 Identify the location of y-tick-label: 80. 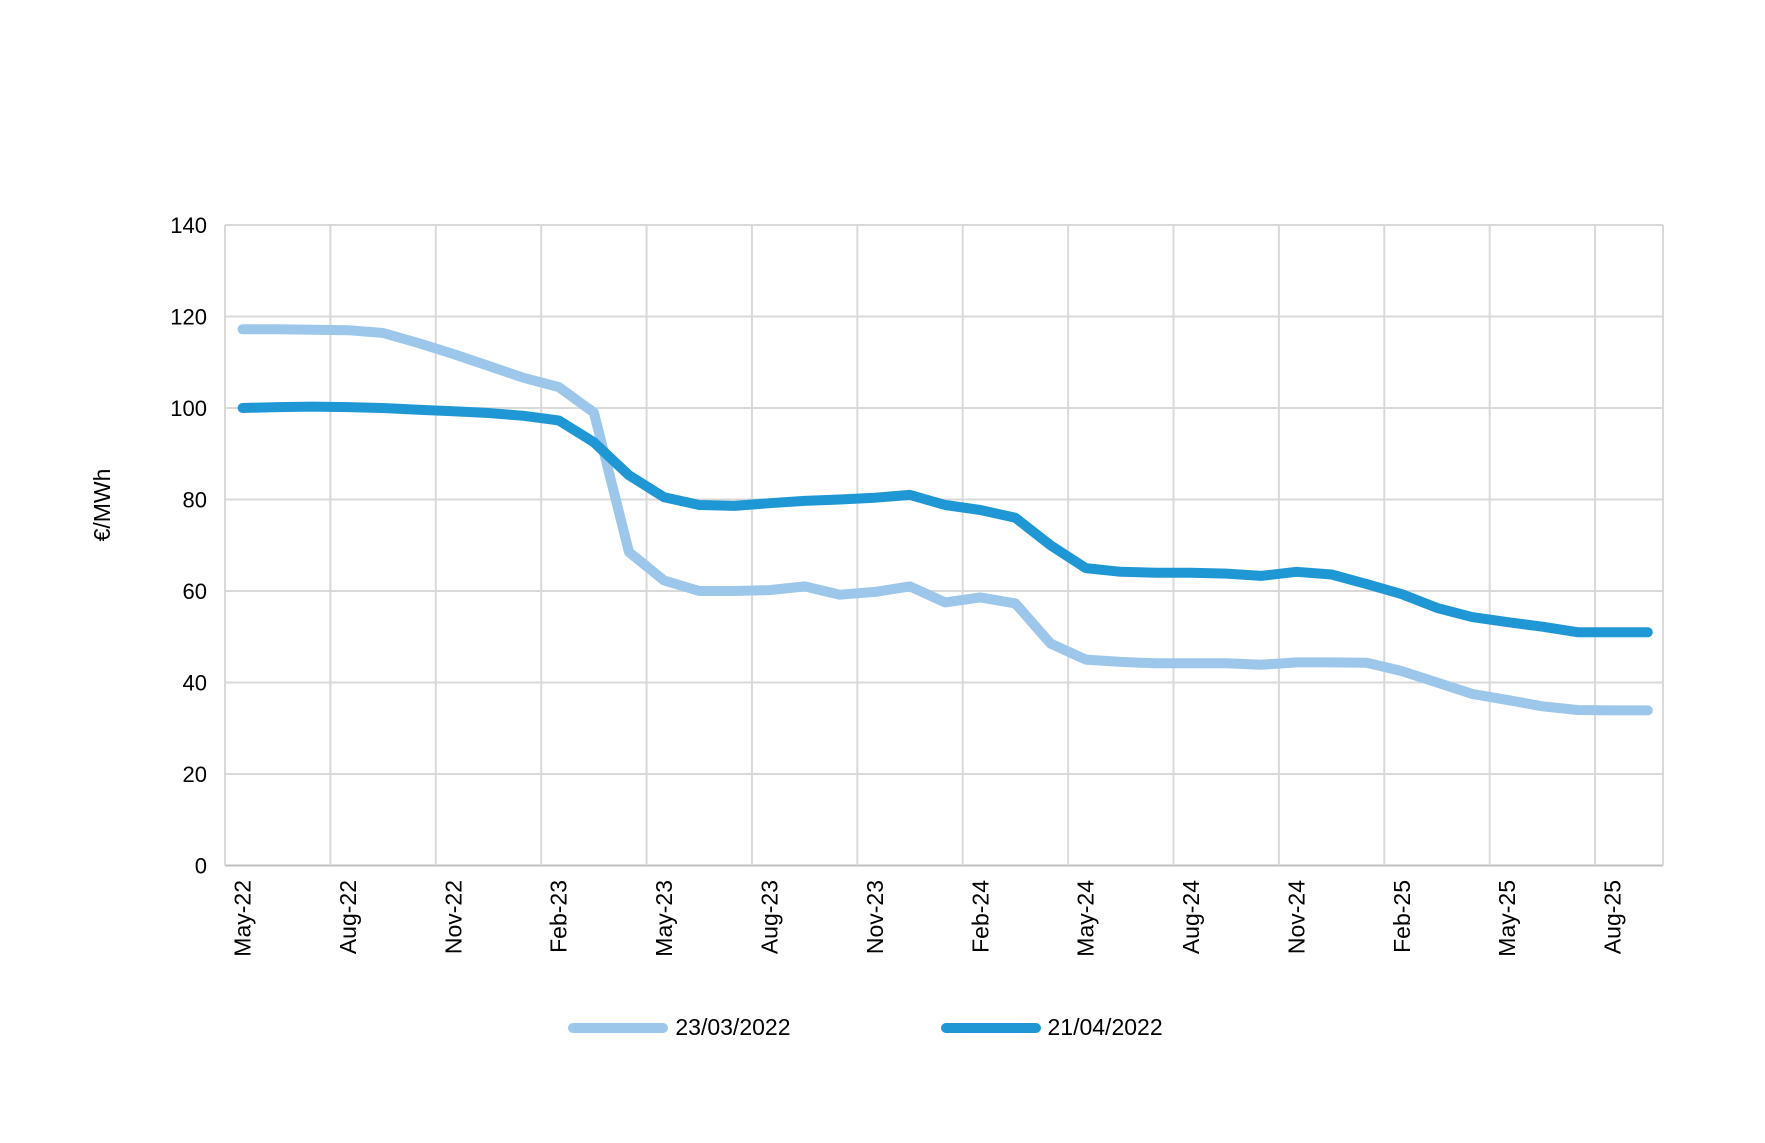
(195, 500).